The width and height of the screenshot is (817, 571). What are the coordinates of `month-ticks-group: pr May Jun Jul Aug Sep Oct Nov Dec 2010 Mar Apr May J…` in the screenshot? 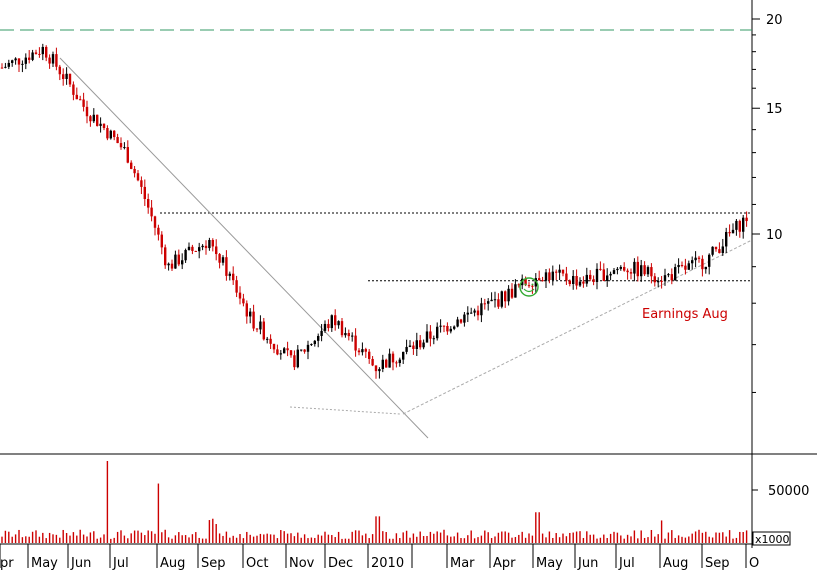 It's located at (379, 557).